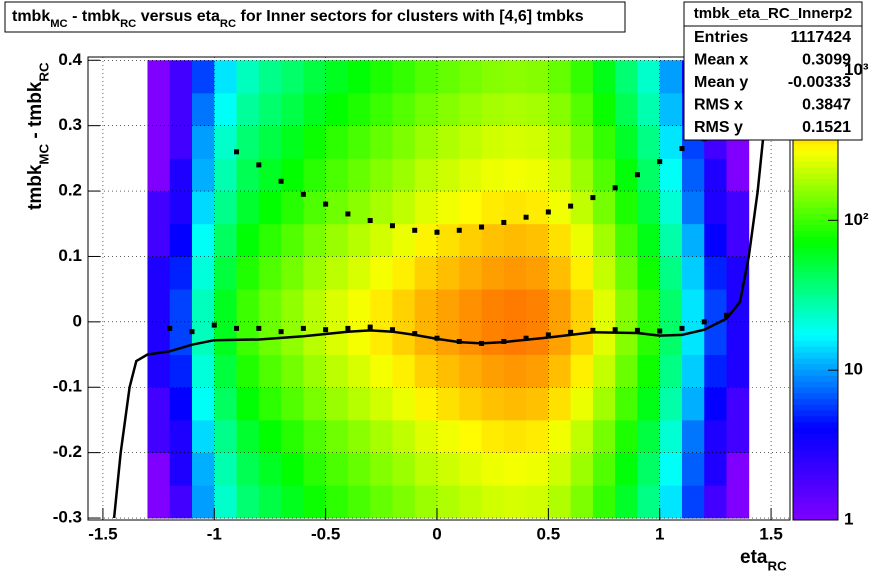 The width and height of the screenshot is (878, 578). Describe the element at coordinates (178, 16) in the screenshot. I see `chart-title-part: versus eta` at that location.